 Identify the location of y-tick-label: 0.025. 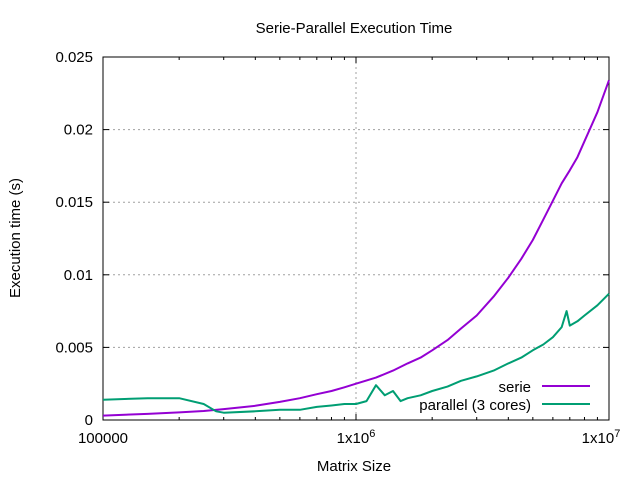
(74, 57).